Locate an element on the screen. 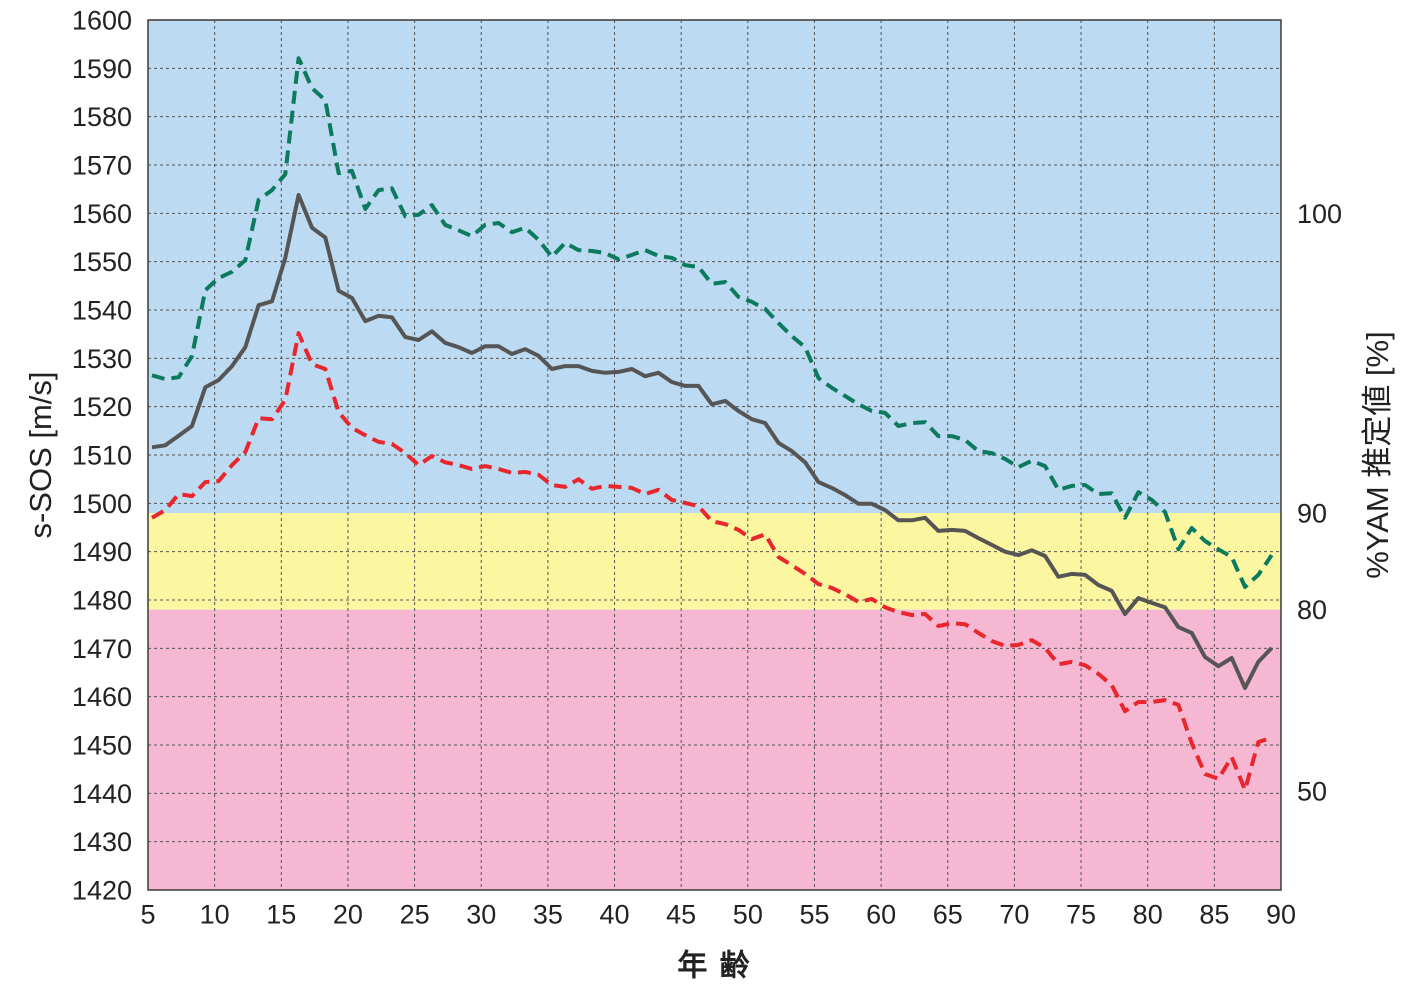 The height and width of the screenshot is (985, 1405). x-tick-label: 10 is located at coordinates (215, 914).